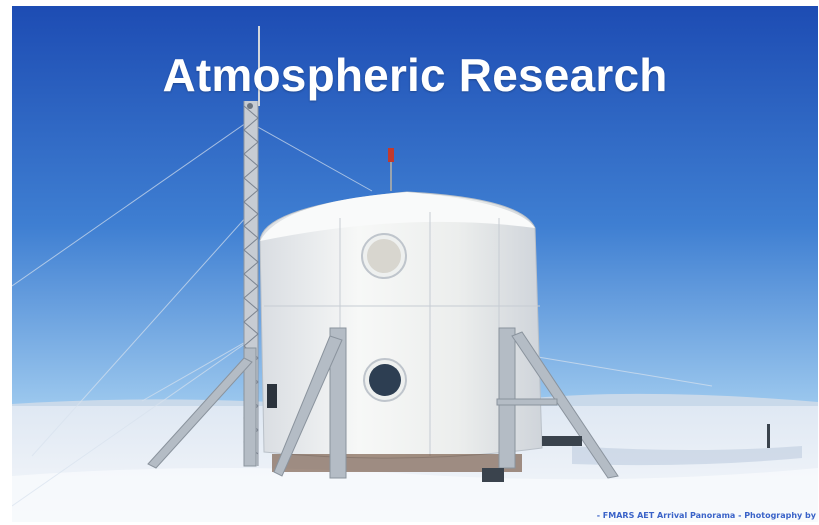 This screenshot has width=819, height=525. Describe the element at coordinates (391, 155) in the screenshot. I see `roof-mast` at that location.